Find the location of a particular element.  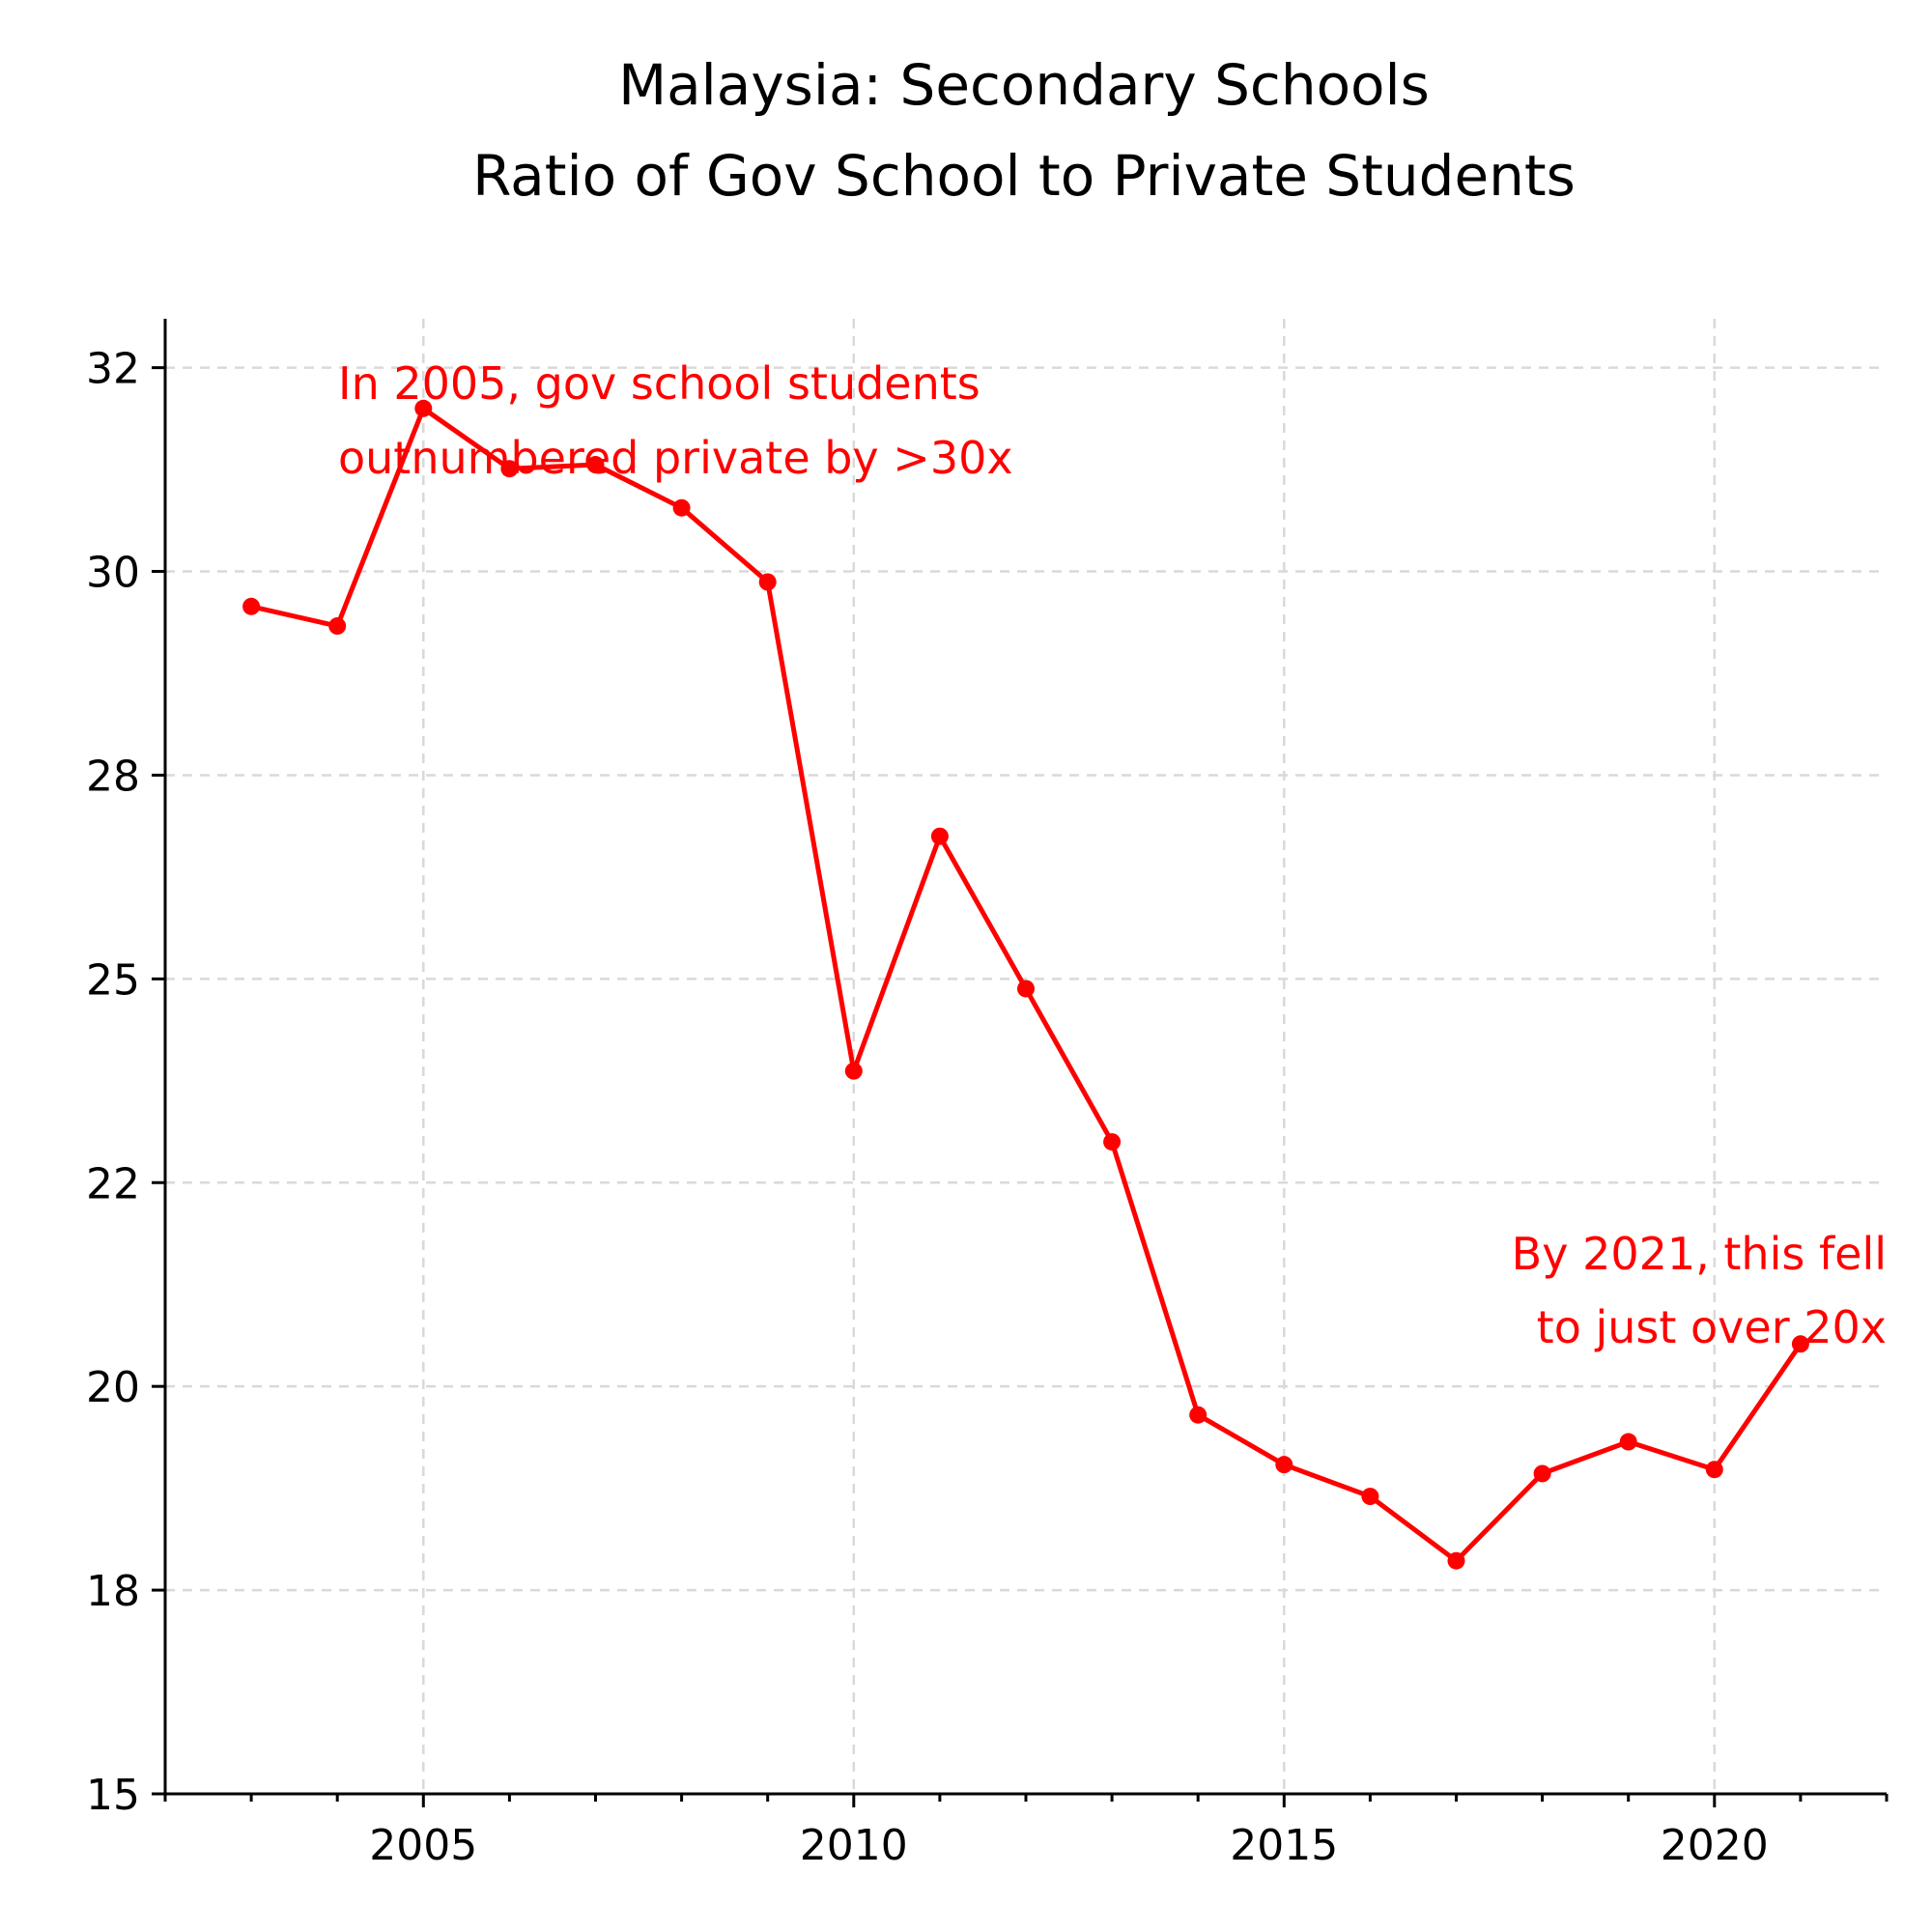

data-point-2017 is located at coordinates (1456, 1560).